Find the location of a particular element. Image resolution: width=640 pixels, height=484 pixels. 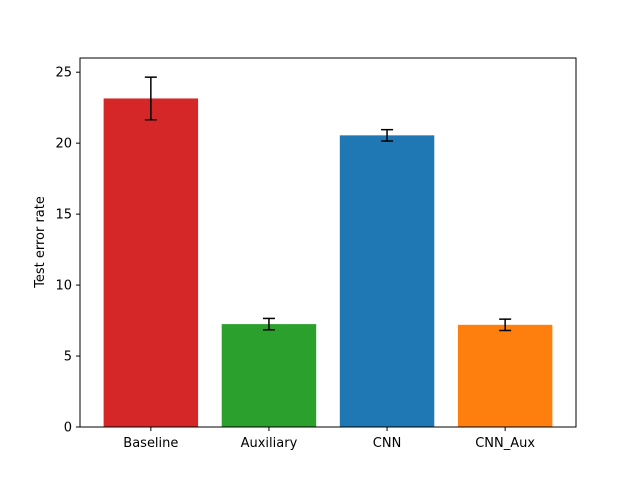

x-tick-label: CNN_Aux is located at coordinates (505, 443).